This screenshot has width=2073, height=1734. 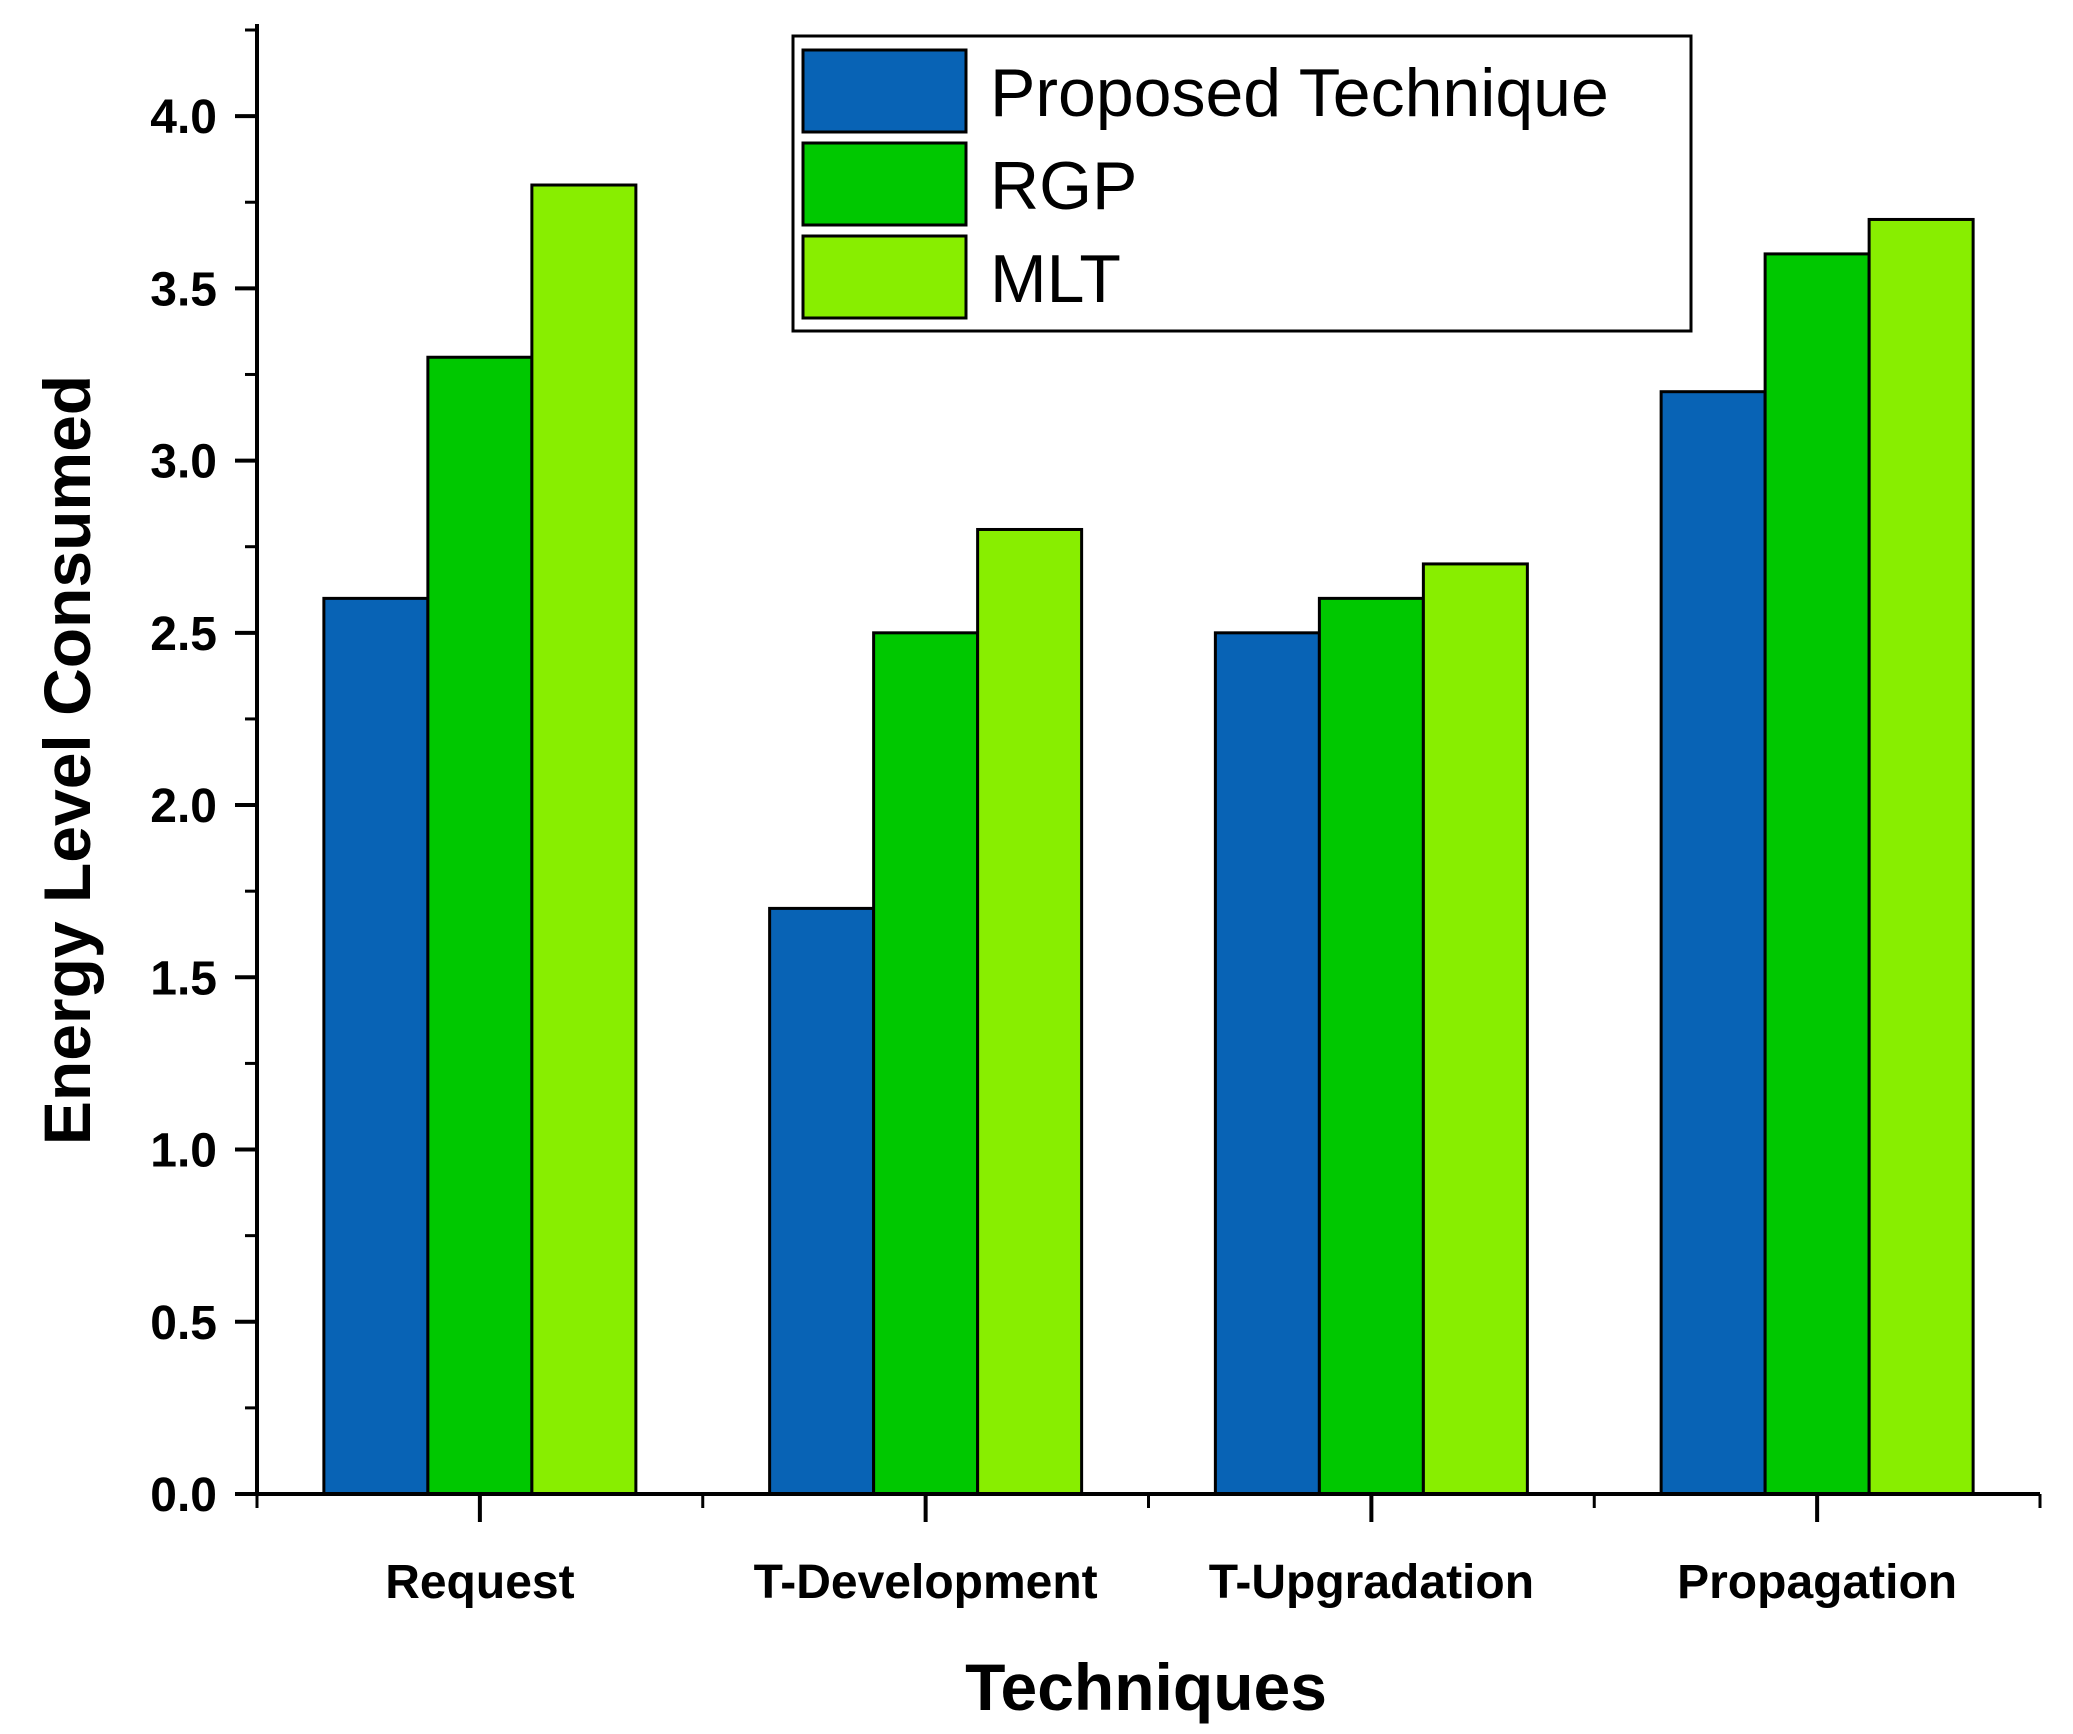 I want to click on y-tick-label: 0.5, so click(x=183, y=1323).